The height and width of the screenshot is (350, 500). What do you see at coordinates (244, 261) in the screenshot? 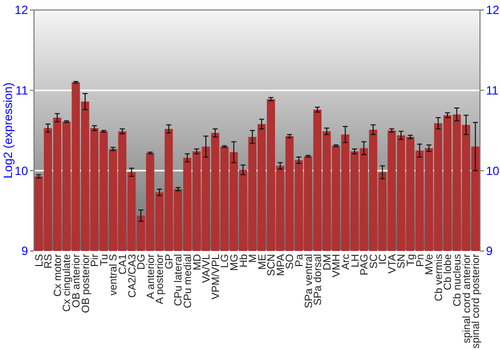
I see `x-tick-label: Hb` at bounding box center [244, 261].